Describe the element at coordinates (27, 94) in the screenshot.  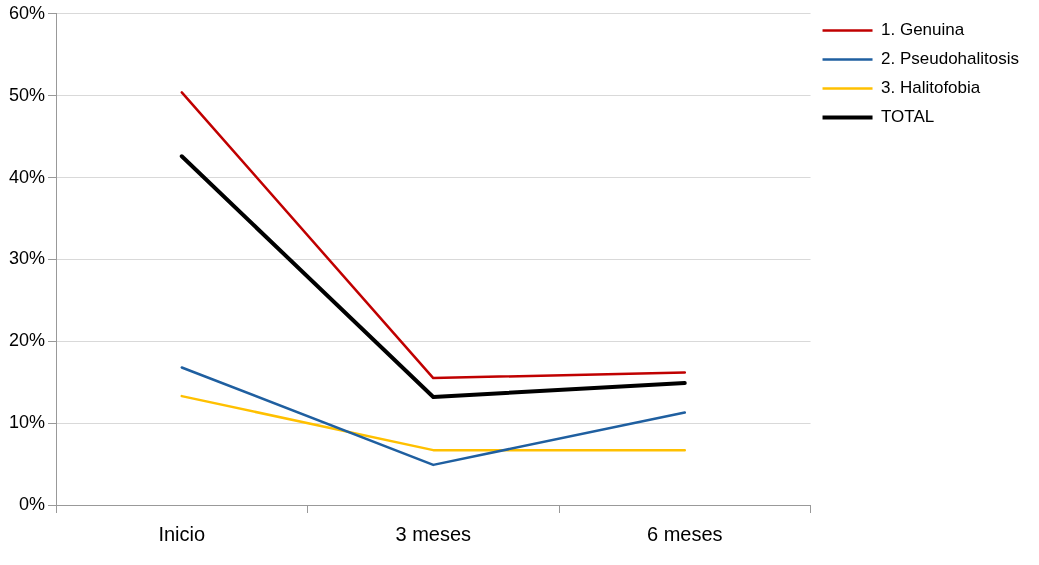
I see `y-tick-label: 50%` at that location.